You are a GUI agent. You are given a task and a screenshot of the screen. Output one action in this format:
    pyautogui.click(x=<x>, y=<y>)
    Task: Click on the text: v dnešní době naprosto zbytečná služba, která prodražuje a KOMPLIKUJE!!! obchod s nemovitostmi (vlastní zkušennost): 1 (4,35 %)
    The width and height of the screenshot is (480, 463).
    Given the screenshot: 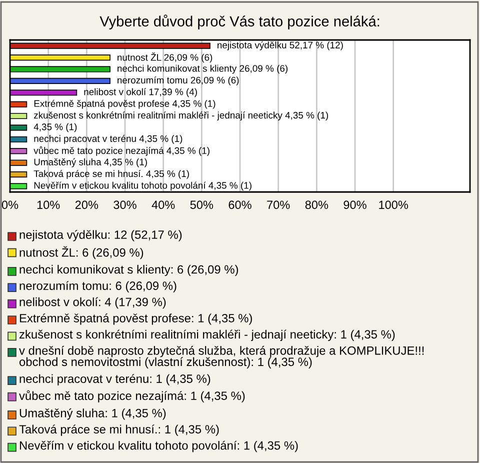 What is the action you would take?
    pyautogui.click(x=221, y=357)
    